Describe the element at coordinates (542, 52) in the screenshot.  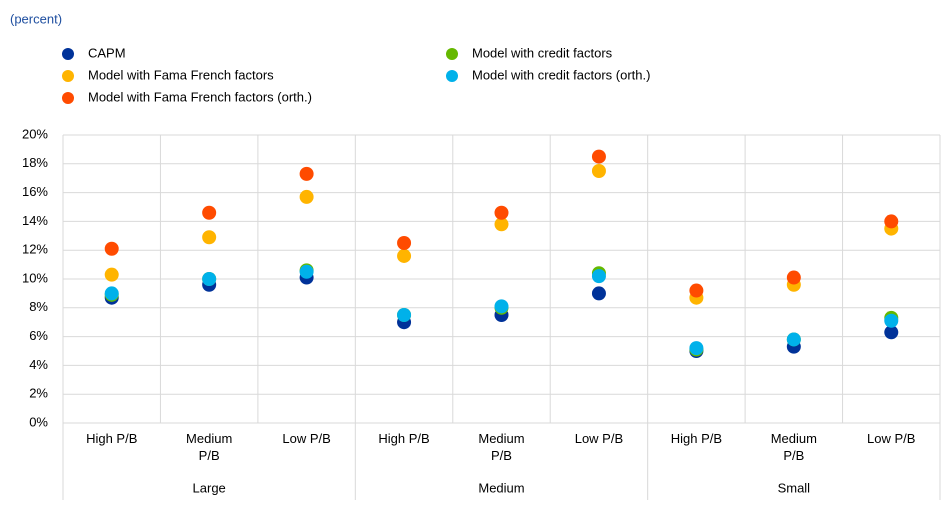
I see `legend-label: Model with credit factors` at that location.